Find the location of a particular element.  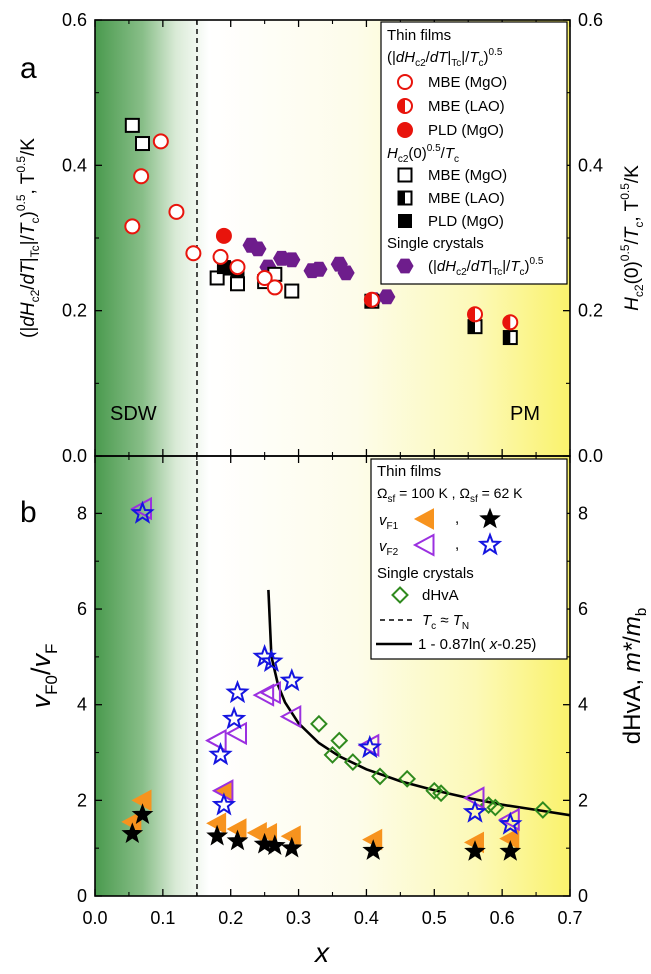

legend-a-mbe-lao-square-marker is located at coordinates (405, 198).